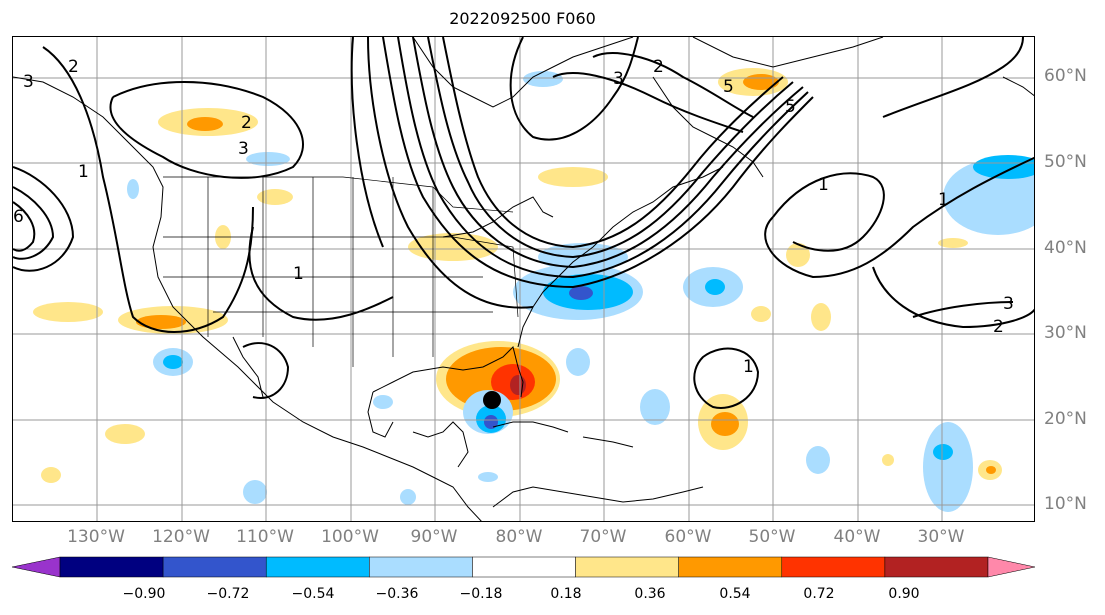  Describe the element at coordinates (350, 537) in the screenshot. I see `lon-label: 100°W` at that location.